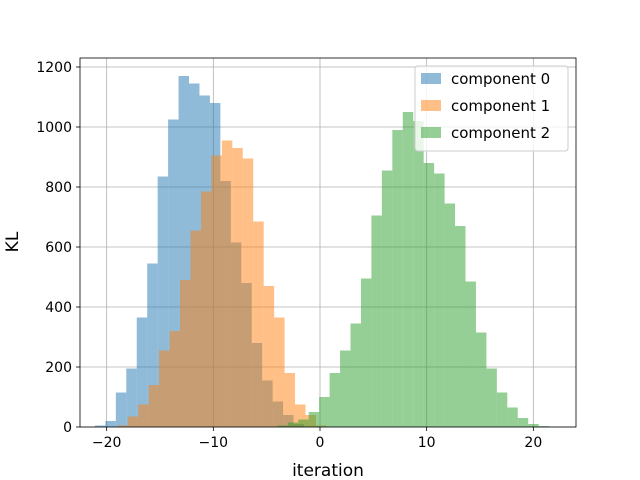 The image size is (640, 480). Describe the element at coordinates (107, 443) in the screenshot. I see `x-tick-label: −20` at that location.